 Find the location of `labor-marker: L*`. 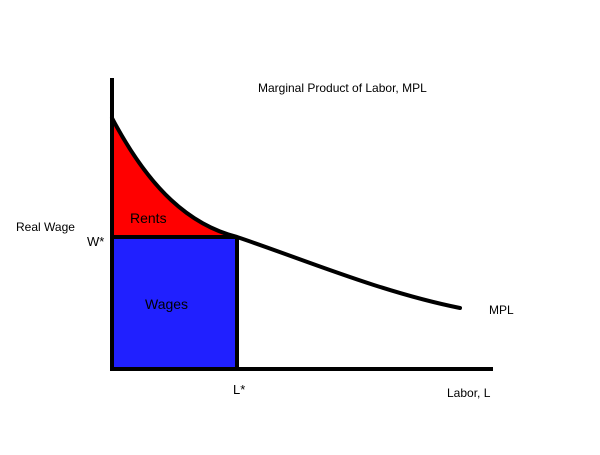

labor-marker: L* is located at coordinates (239, 389).